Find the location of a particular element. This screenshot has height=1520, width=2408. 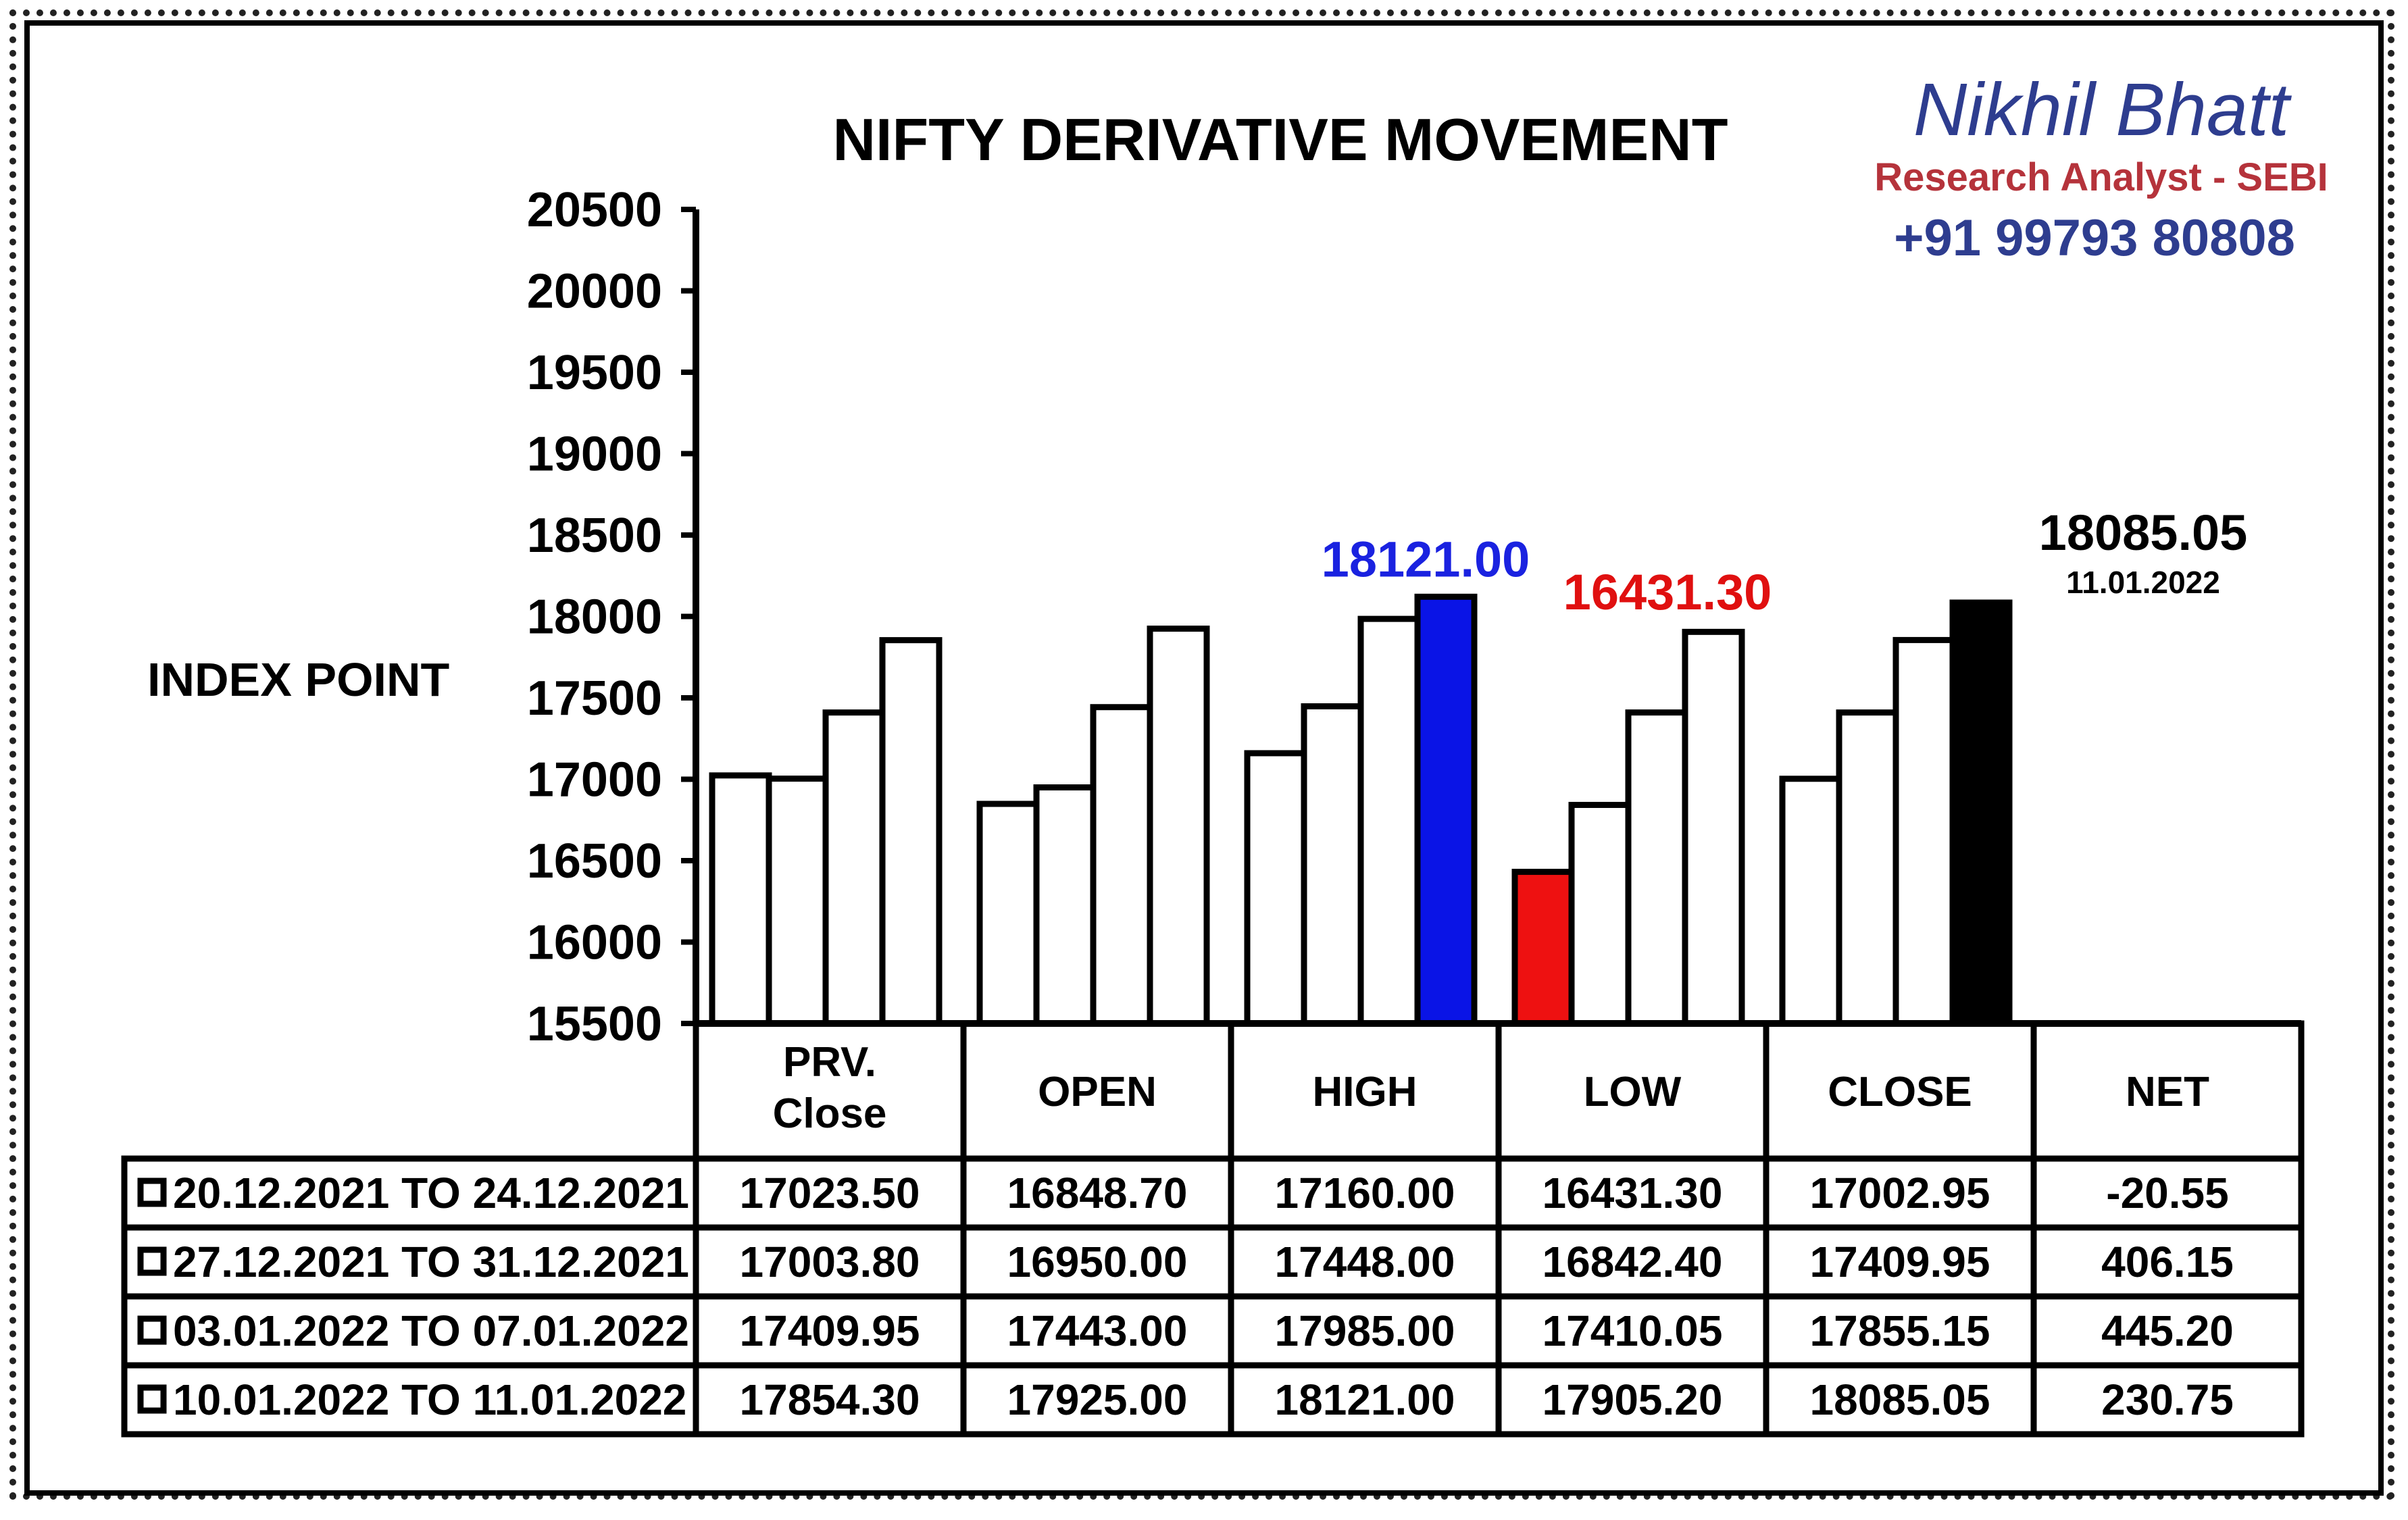

y-tick-label: 20500 is located at coordinates (595, 210).